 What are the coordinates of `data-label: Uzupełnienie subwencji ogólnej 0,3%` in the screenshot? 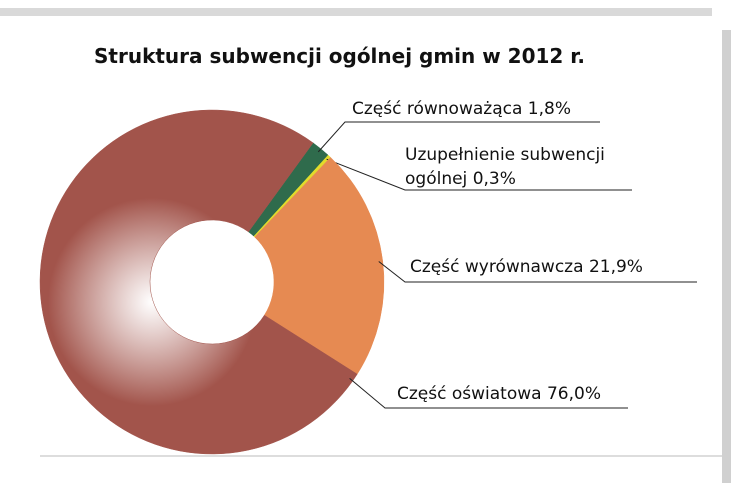 It's located at (522, 167).